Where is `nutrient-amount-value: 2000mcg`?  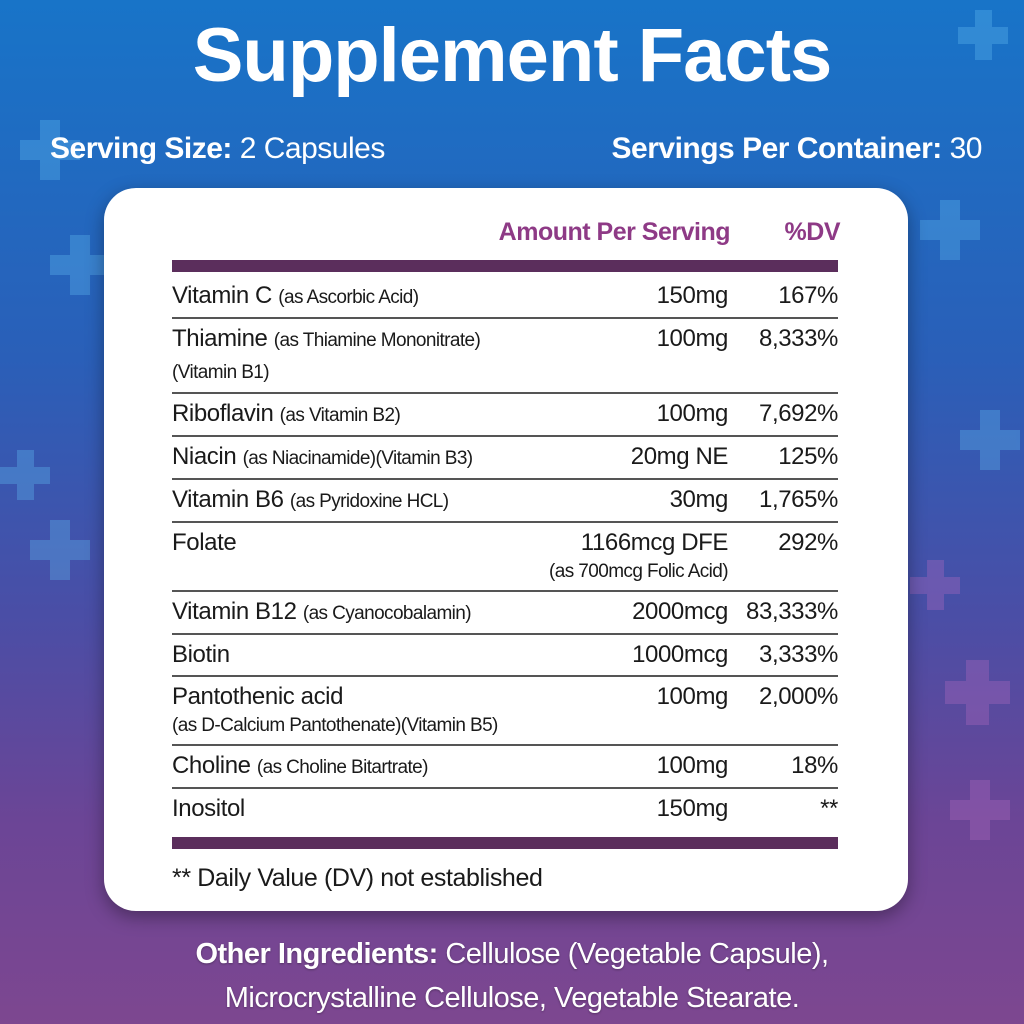 nutrient-amount-value: 2000mcg is located at coordinates (680, 611).